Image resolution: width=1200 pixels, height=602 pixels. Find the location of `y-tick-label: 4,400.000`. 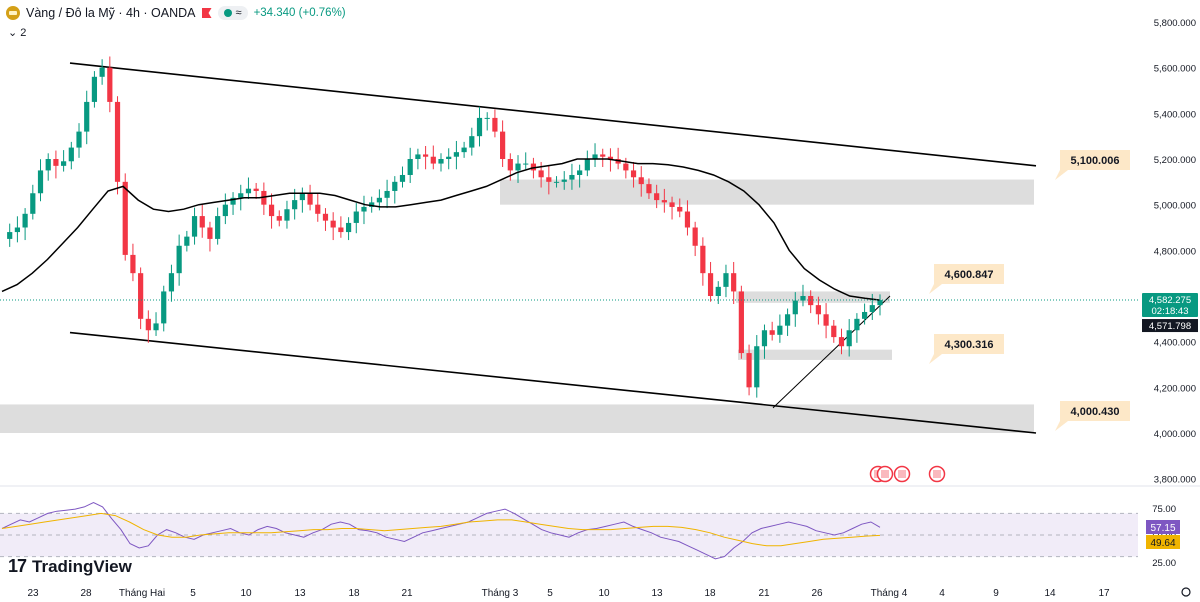

y-tick-label: 4,400.000 is located at coordinates (1175, 343).